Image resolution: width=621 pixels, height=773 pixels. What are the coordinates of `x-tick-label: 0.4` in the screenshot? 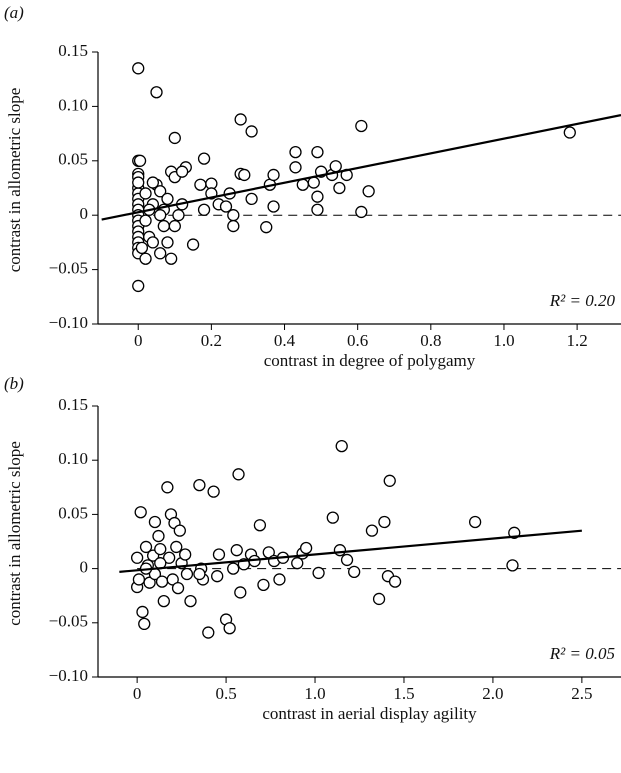 It's located at (285, 340).